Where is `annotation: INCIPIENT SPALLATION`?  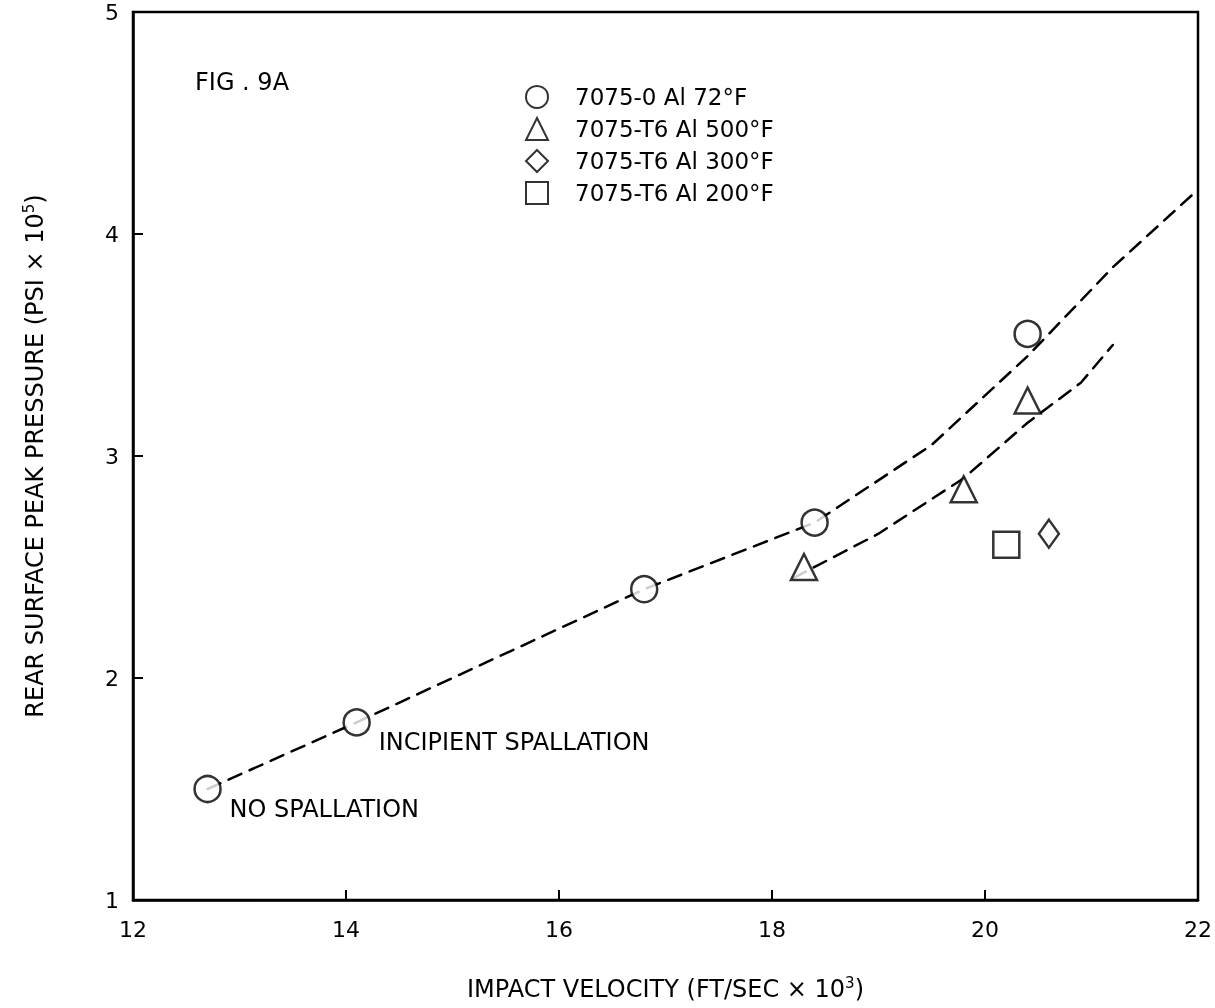 annotation: INCIPIENT SPALLATION is located at coordinates (514, 742).